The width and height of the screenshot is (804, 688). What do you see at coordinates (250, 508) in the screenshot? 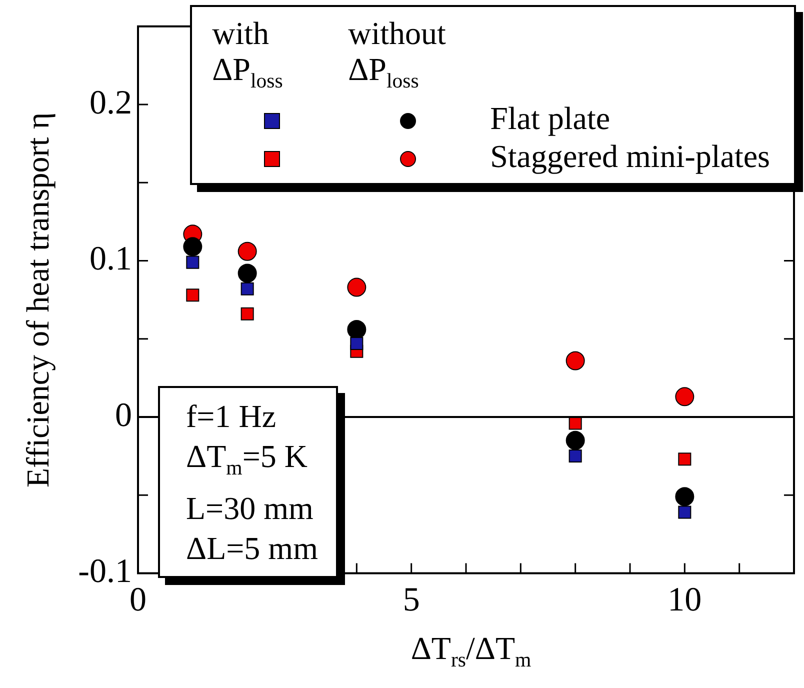
I see `annotation: L=30 mm` at bounding box center [250, 508].